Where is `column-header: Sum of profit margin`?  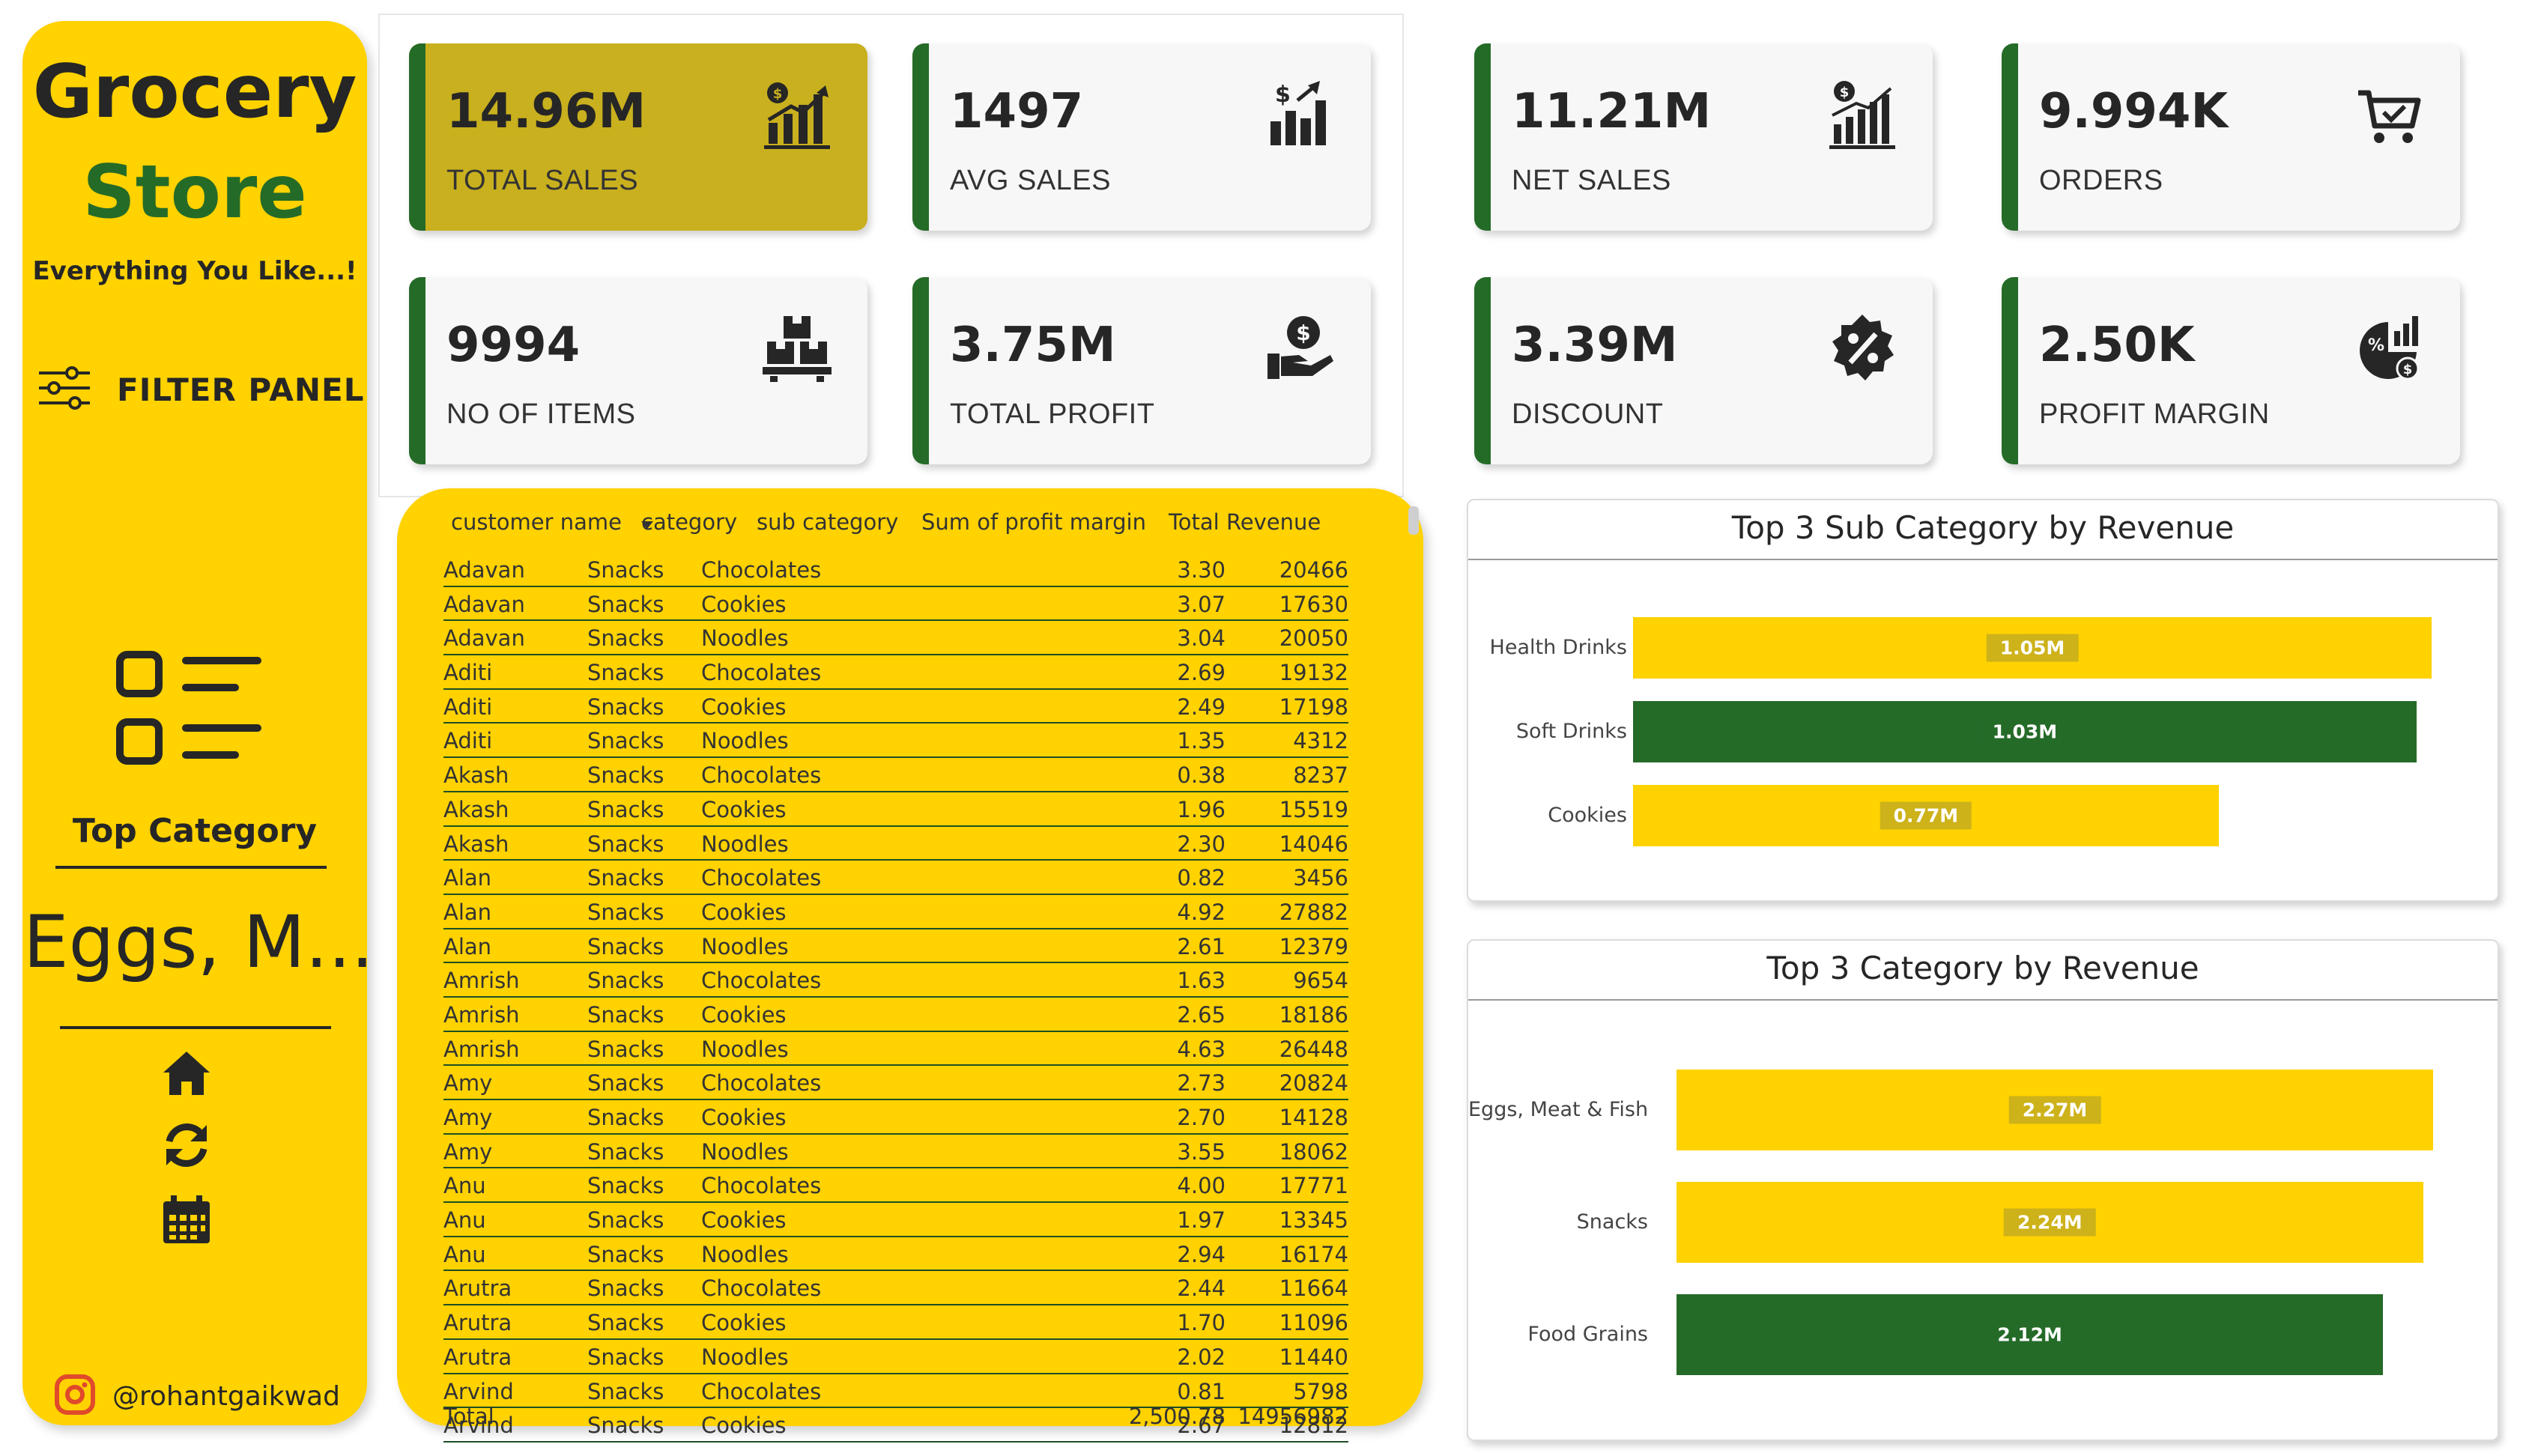 column-header: Sum of profit margin is located at coordinates (1033, 522).